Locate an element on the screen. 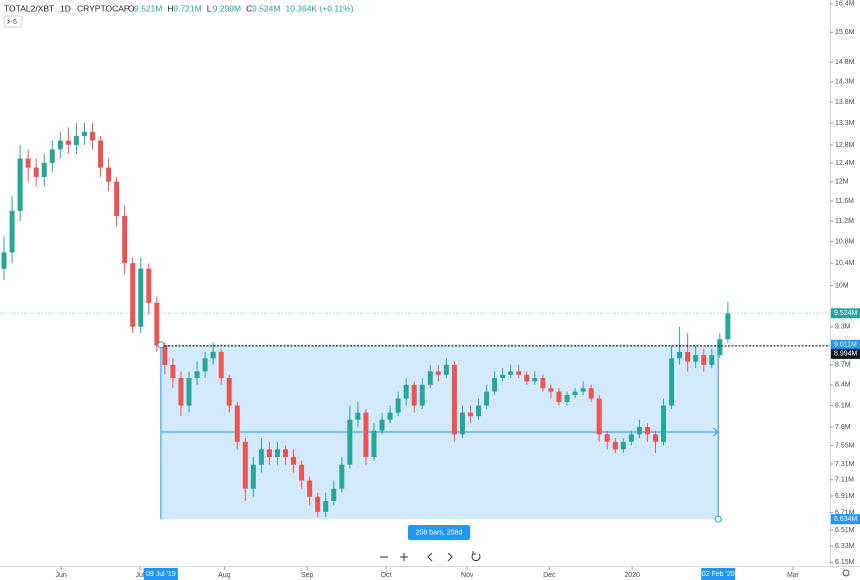  y-tick-label: 6.15M is located at coordinates (845, 562).